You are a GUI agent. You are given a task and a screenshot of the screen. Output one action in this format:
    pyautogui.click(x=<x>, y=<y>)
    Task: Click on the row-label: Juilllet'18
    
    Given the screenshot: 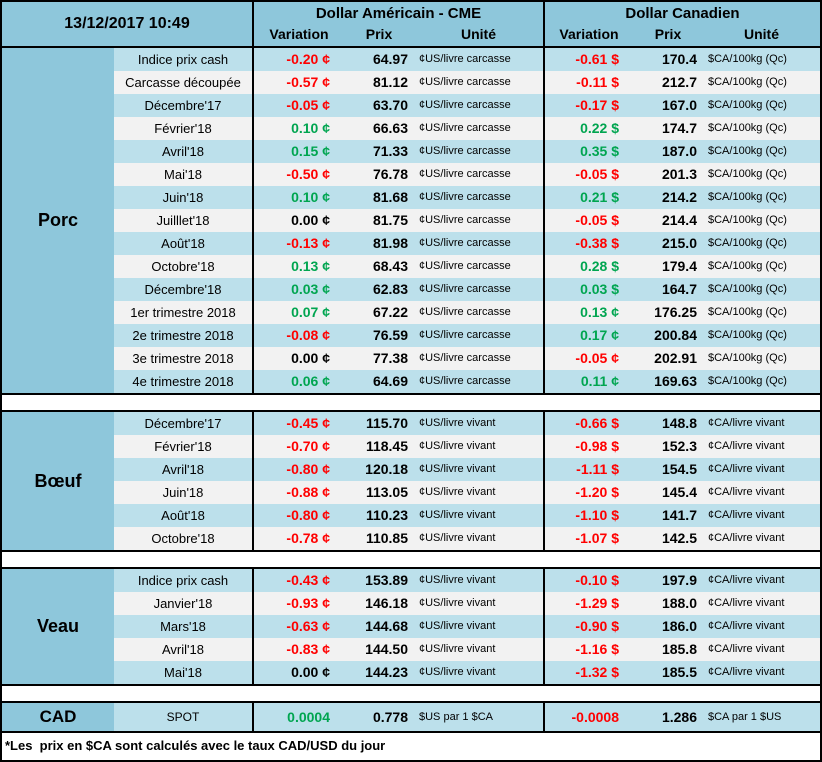 What is the action you would take?
    pyautogui.click(x=183, y=220)
    